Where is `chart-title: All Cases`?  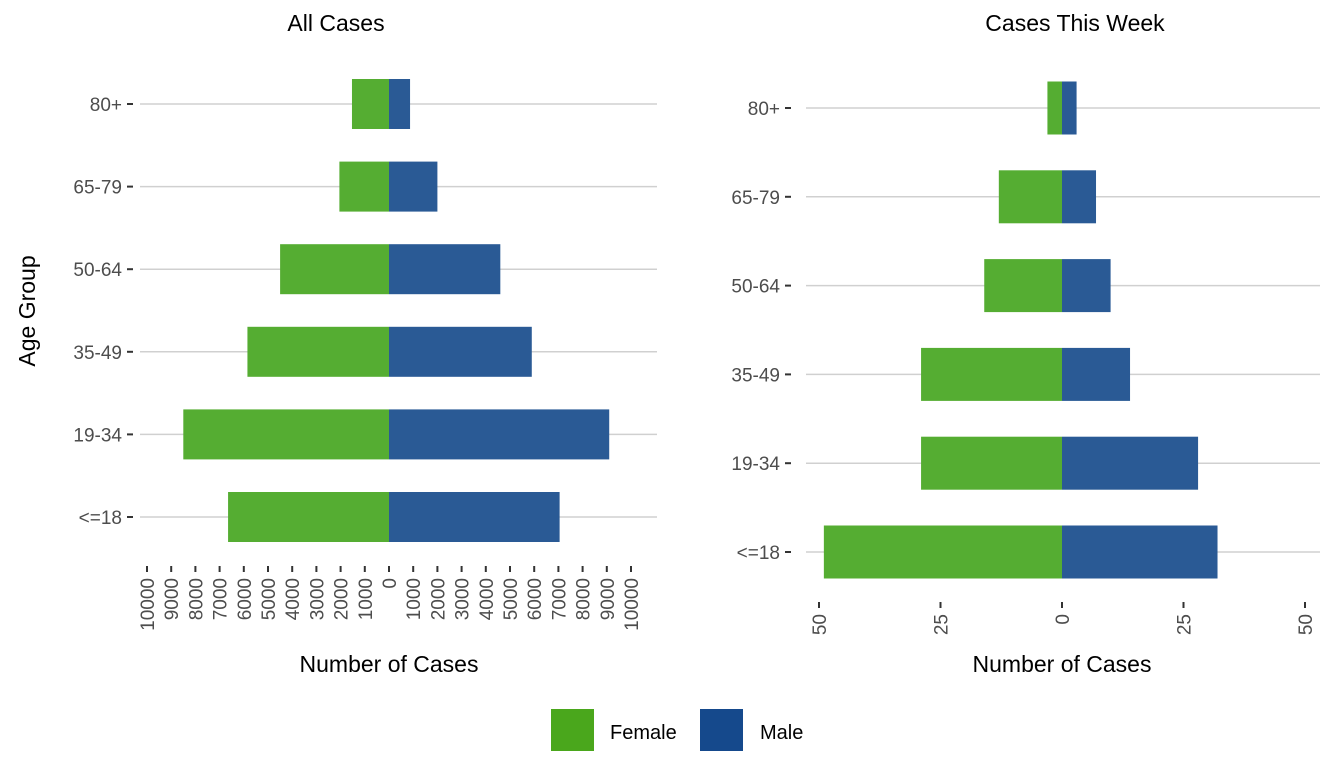
chart-title: All Cases is located at coordinates (335, 23).